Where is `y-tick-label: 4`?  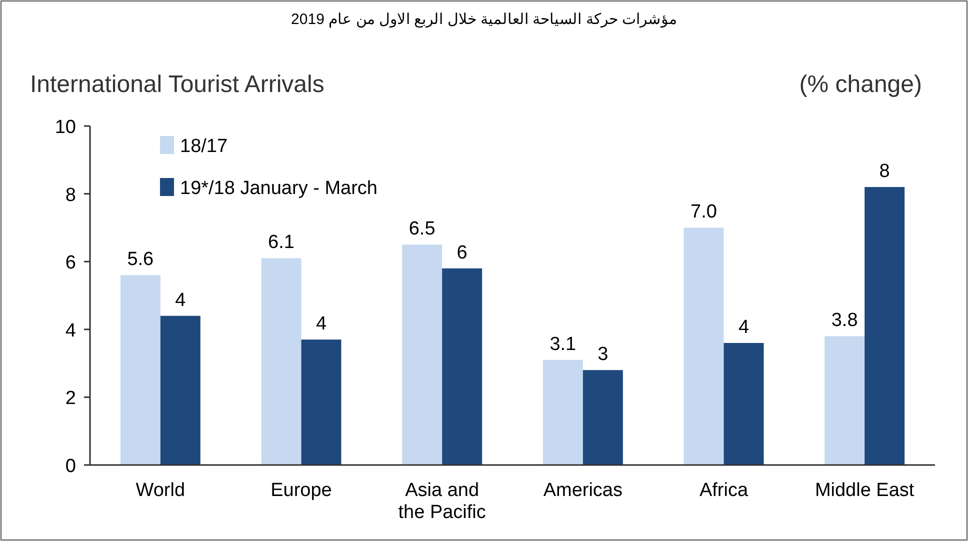 y-tick-label: 4 is located at coordinates (70, 331).